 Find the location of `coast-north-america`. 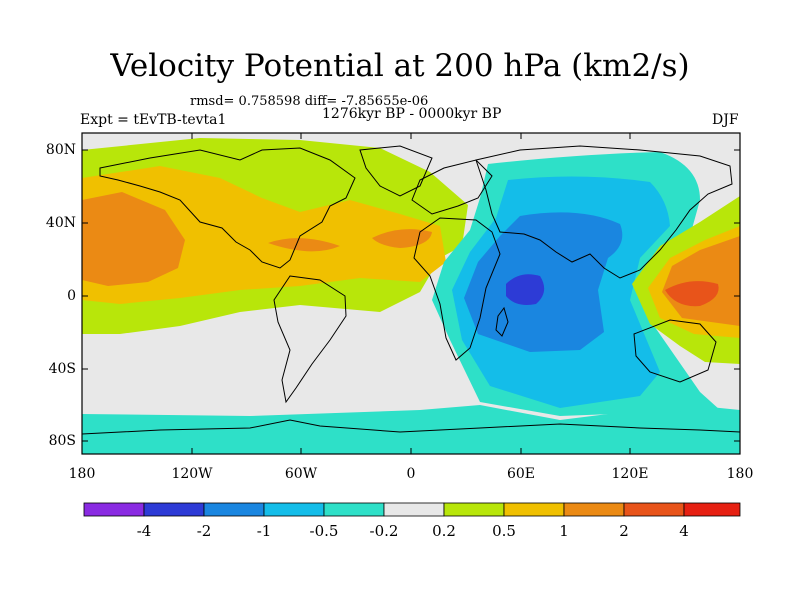

coast-north-america is located at coordinates (227, 208).